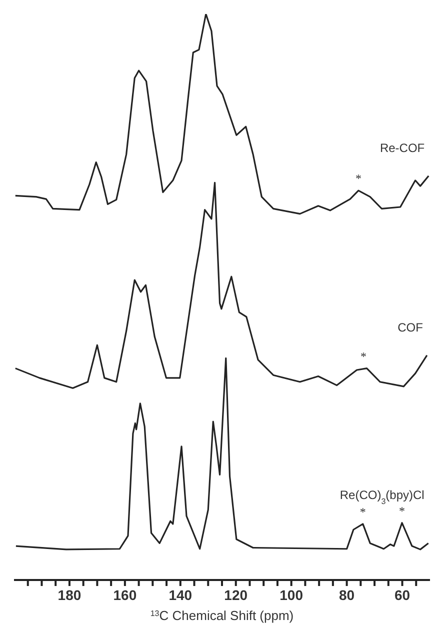 The width and height of the screenshot is (432, 632). What do you see at coordinates (347, 595) in the screenshot?
I see `x-tick-label: 80` at bounding box center [347, 595].